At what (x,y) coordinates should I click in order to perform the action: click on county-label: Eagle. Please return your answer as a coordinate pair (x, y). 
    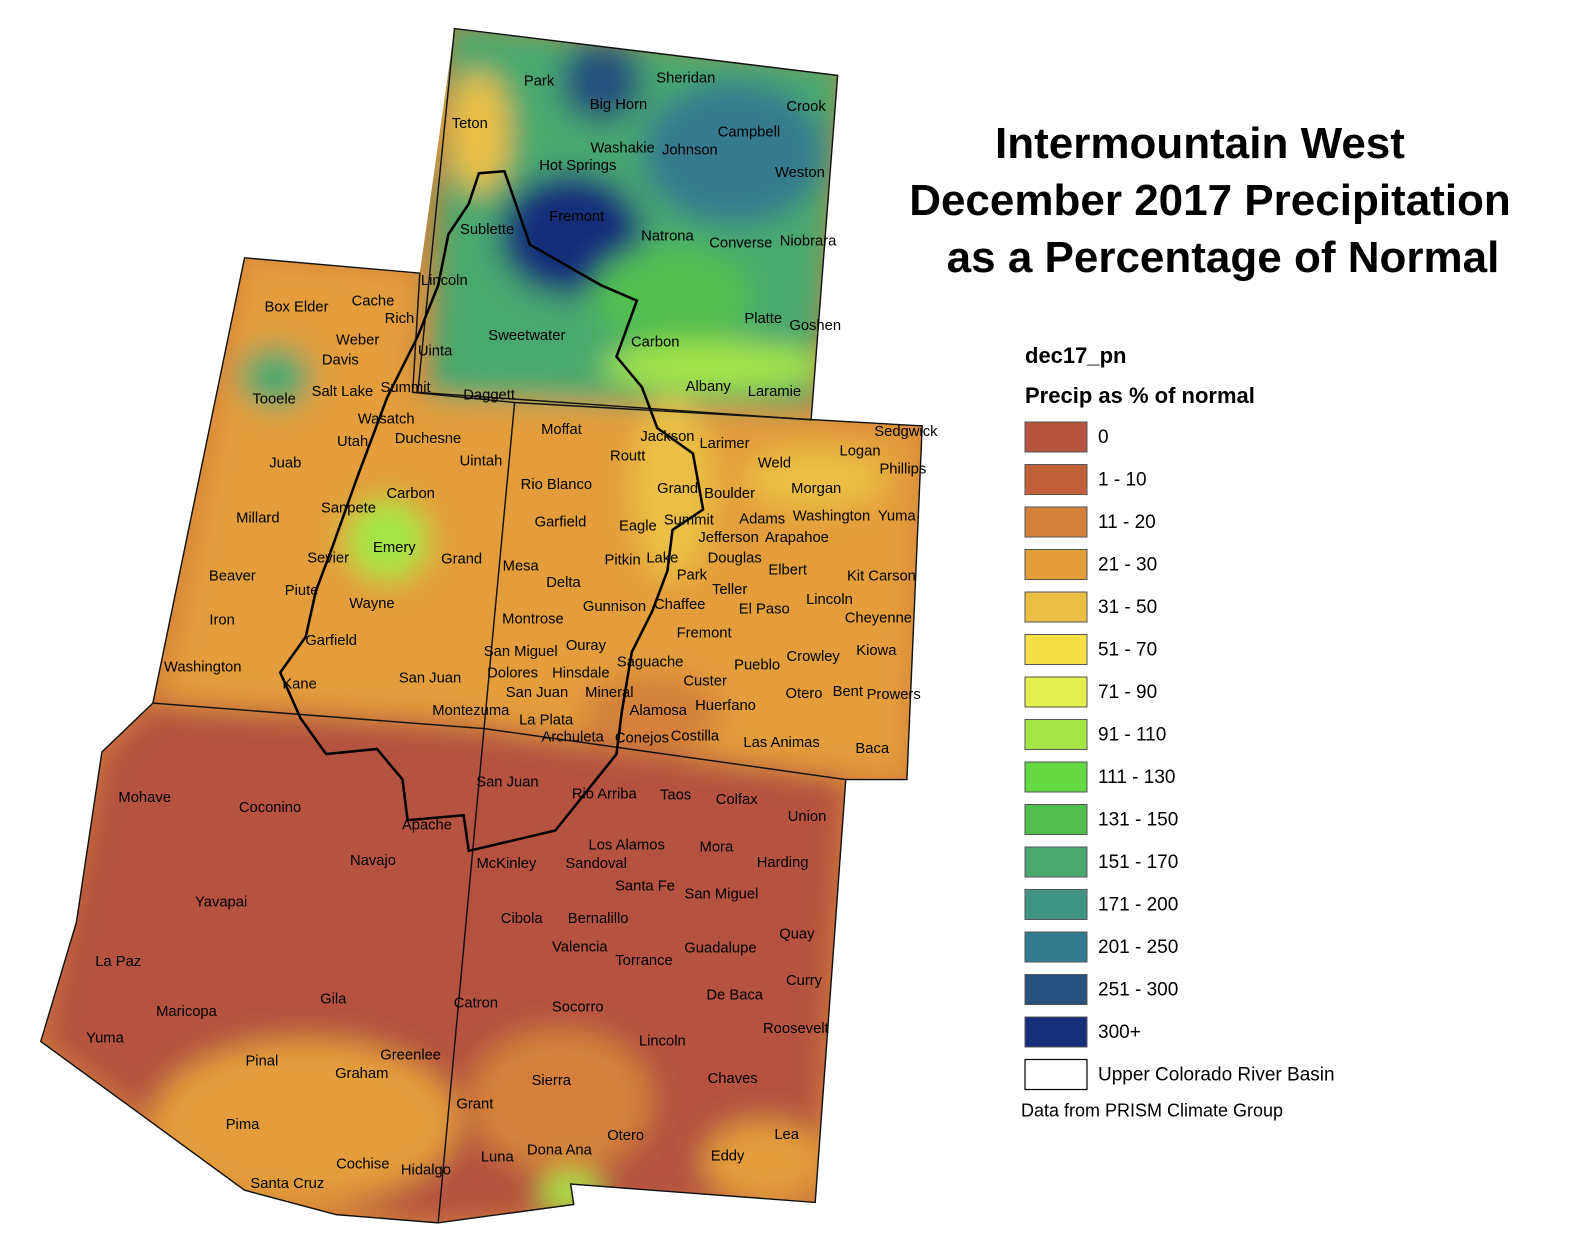
    Looking at the image, I should click on (638, 527).